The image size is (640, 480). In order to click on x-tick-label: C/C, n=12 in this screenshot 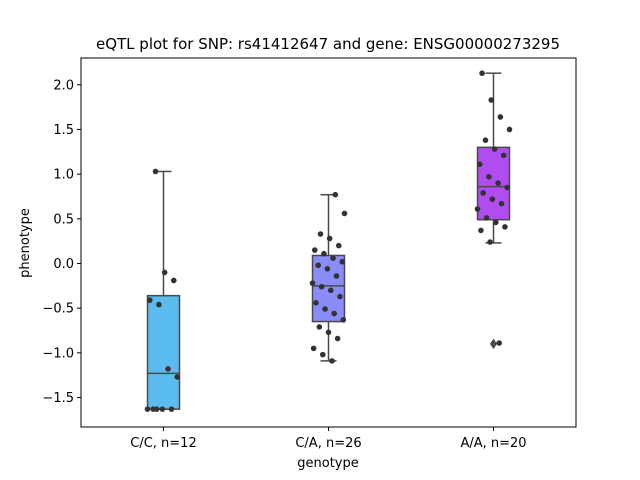, I will do `click(163, 443)`.